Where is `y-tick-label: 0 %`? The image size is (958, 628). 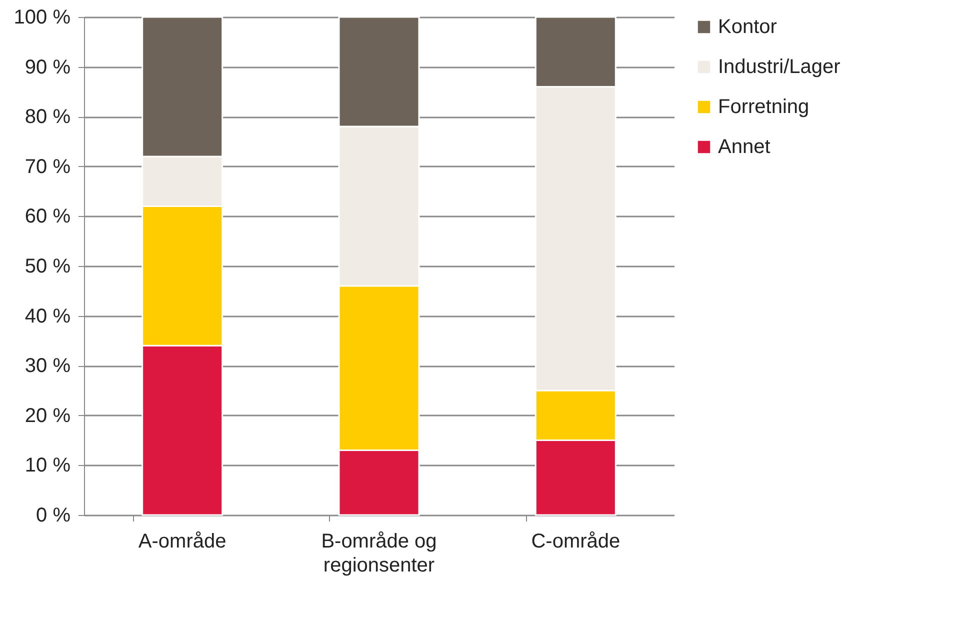 y-tick-label: 0 % is located at coordinates (53, 515).